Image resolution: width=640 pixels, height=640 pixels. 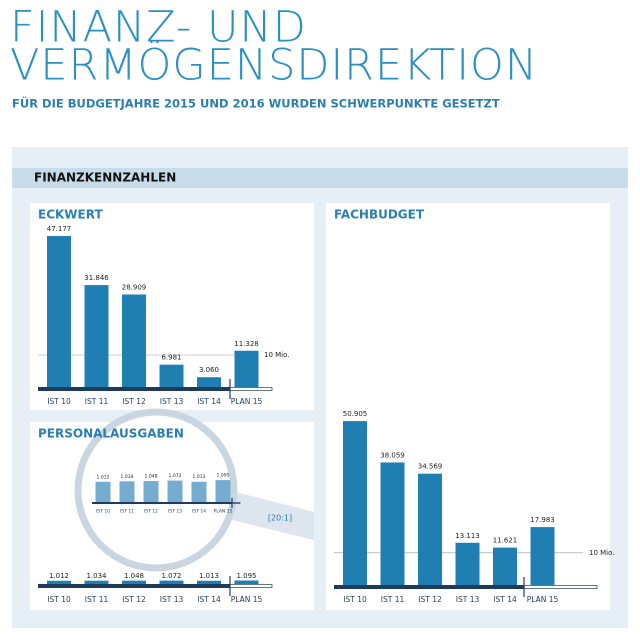 I want to click on zoom-label: [20:1], so click(x=280, y=518).